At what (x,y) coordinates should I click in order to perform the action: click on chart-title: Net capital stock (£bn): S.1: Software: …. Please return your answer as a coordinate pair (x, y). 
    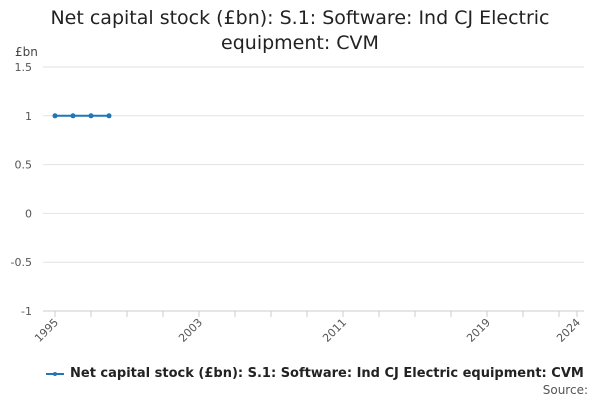
    Looking at the image, I should click on (300, 30).